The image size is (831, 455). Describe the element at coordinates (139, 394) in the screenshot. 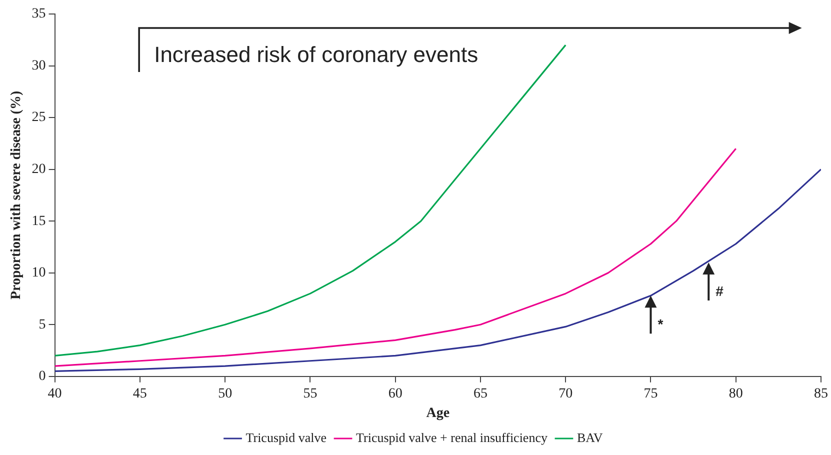

I see `x-tick-label: 45` at that location.